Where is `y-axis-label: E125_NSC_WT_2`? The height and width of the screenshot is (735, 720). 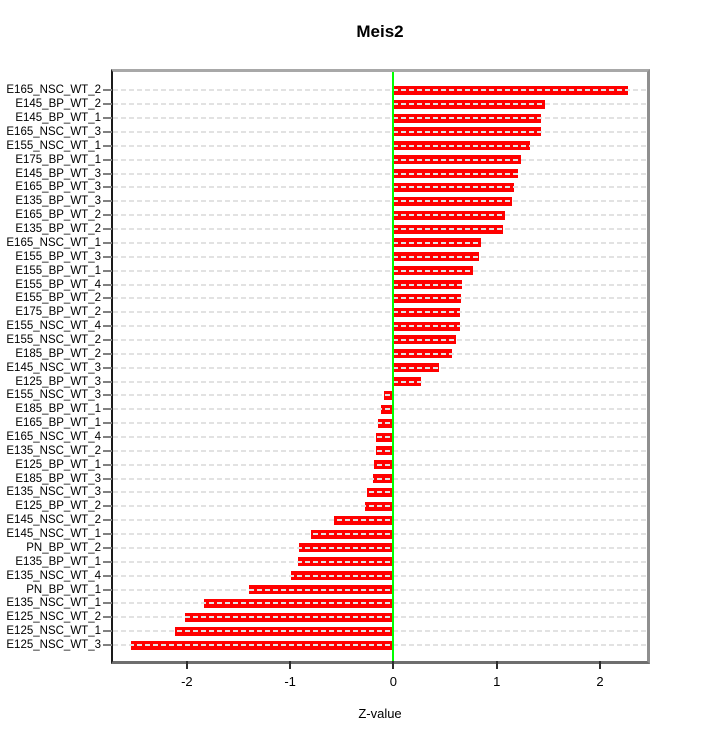
y-axis-label: E125_NSC_WT_2 is located at coordinates (53, 617).